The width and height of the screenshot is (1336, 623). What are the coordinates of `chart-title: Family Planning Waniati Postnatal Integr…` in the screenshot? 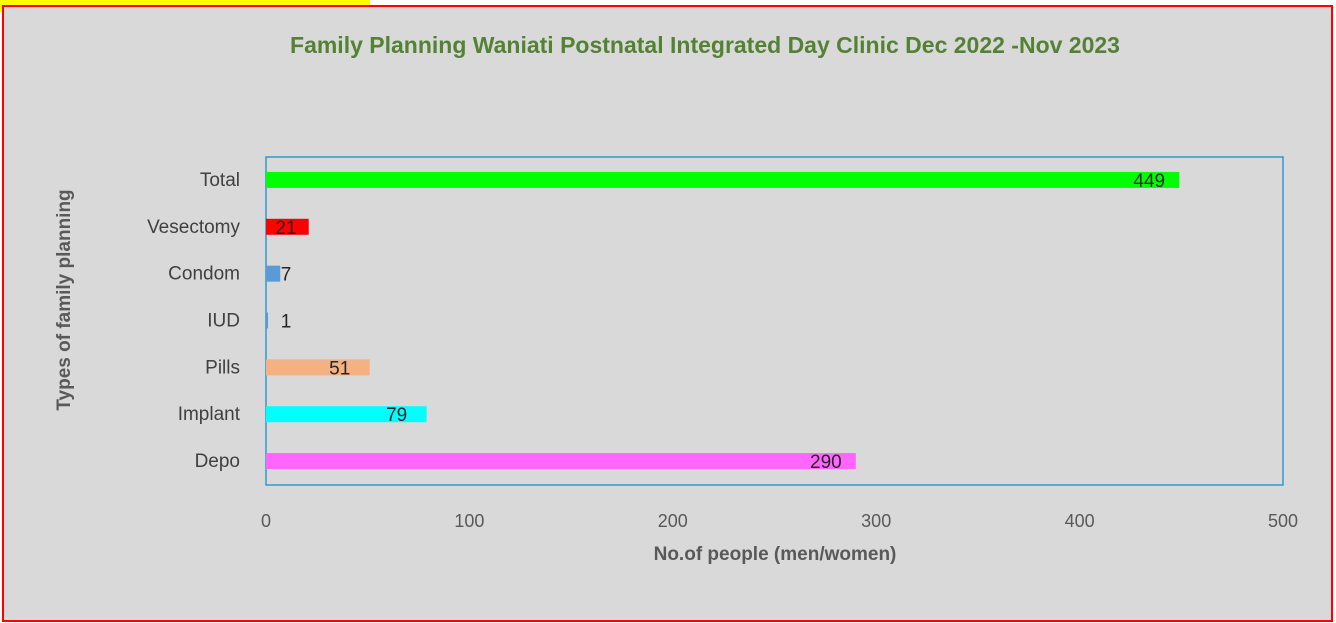 It's located at (705, 45).